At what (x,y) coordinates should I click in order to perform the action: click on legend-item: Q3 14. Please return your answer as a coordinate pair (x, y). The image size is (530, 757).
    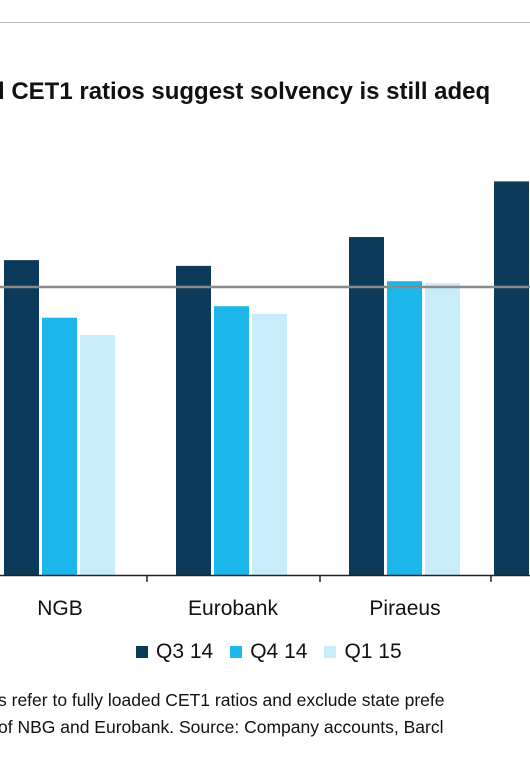
    Looking at the image, I should click on (174, 652).